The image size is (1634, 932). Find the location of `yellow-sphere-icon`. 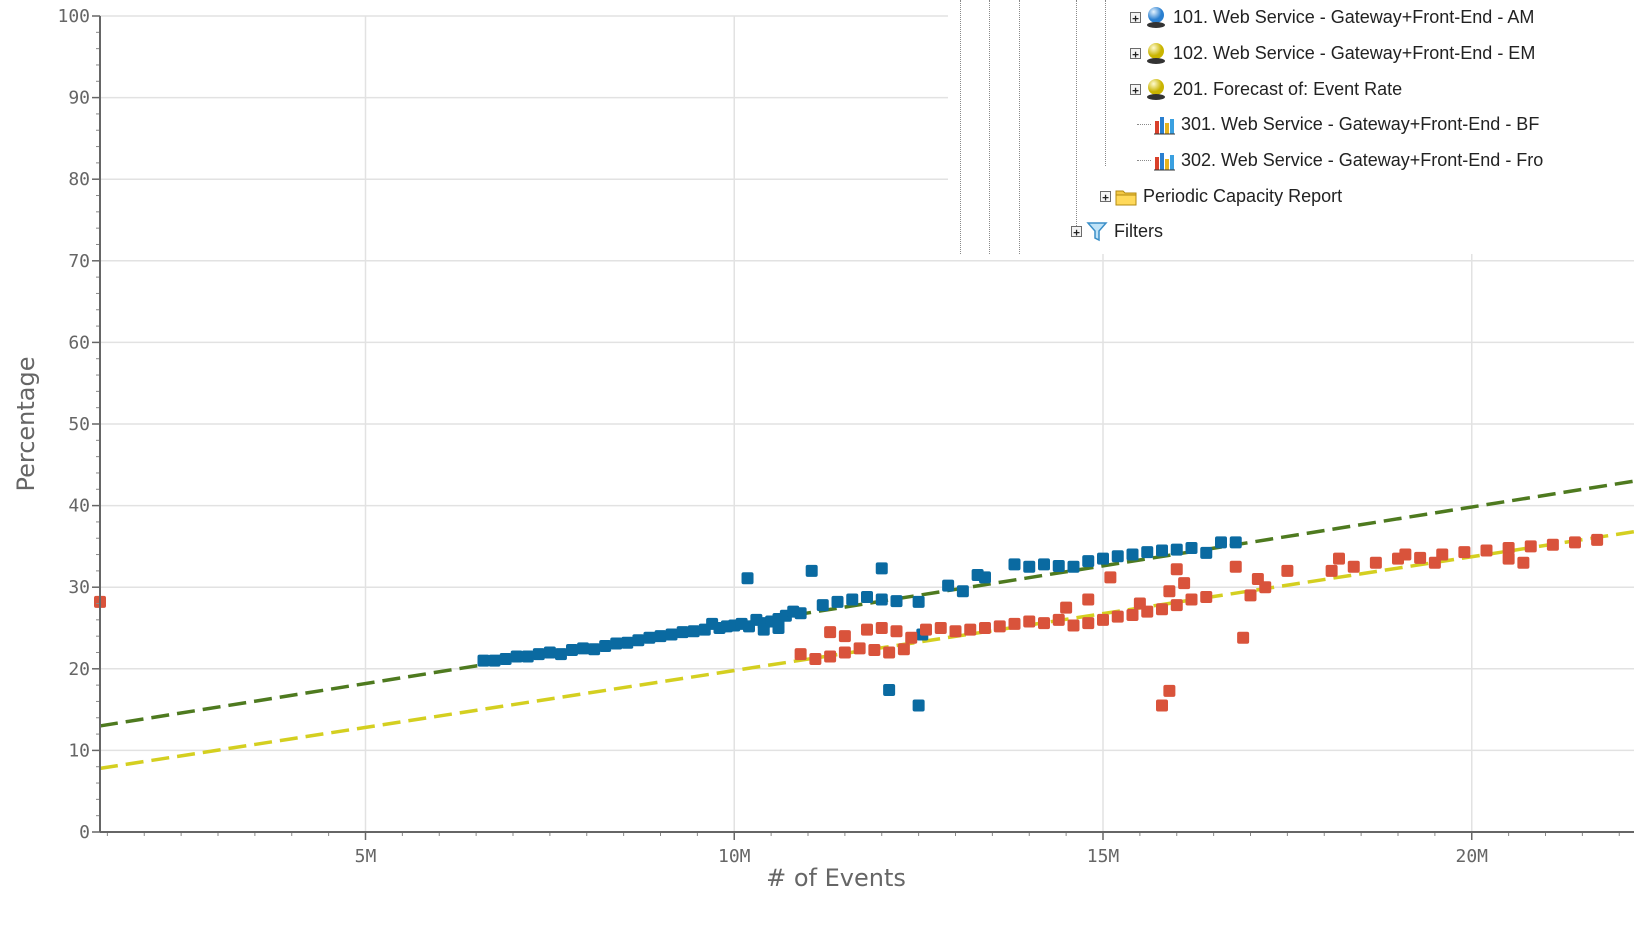

yellow-sphere-icon is located at coordinates (1156, 53).